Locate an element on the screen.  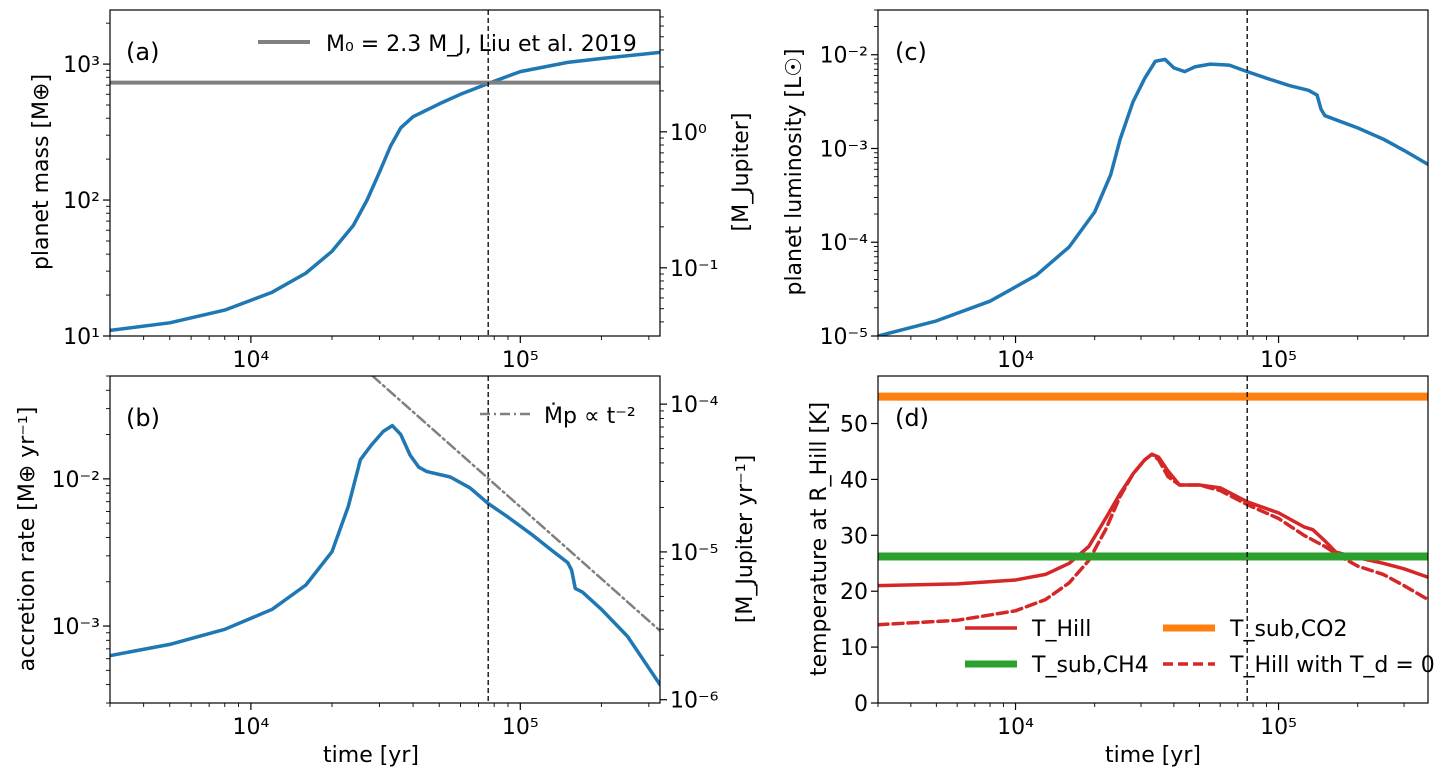
panel-b-ytick-label: 10⁻³ is located at coordinates (76, 627).